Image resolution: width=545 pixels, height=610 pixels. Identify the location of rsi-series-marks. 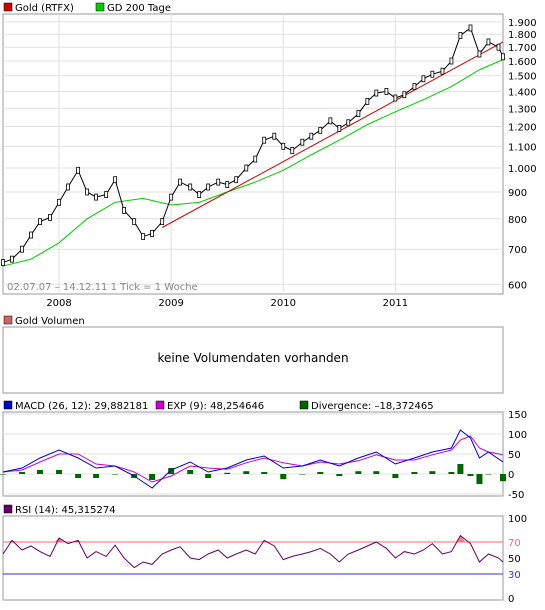
(253, 551).